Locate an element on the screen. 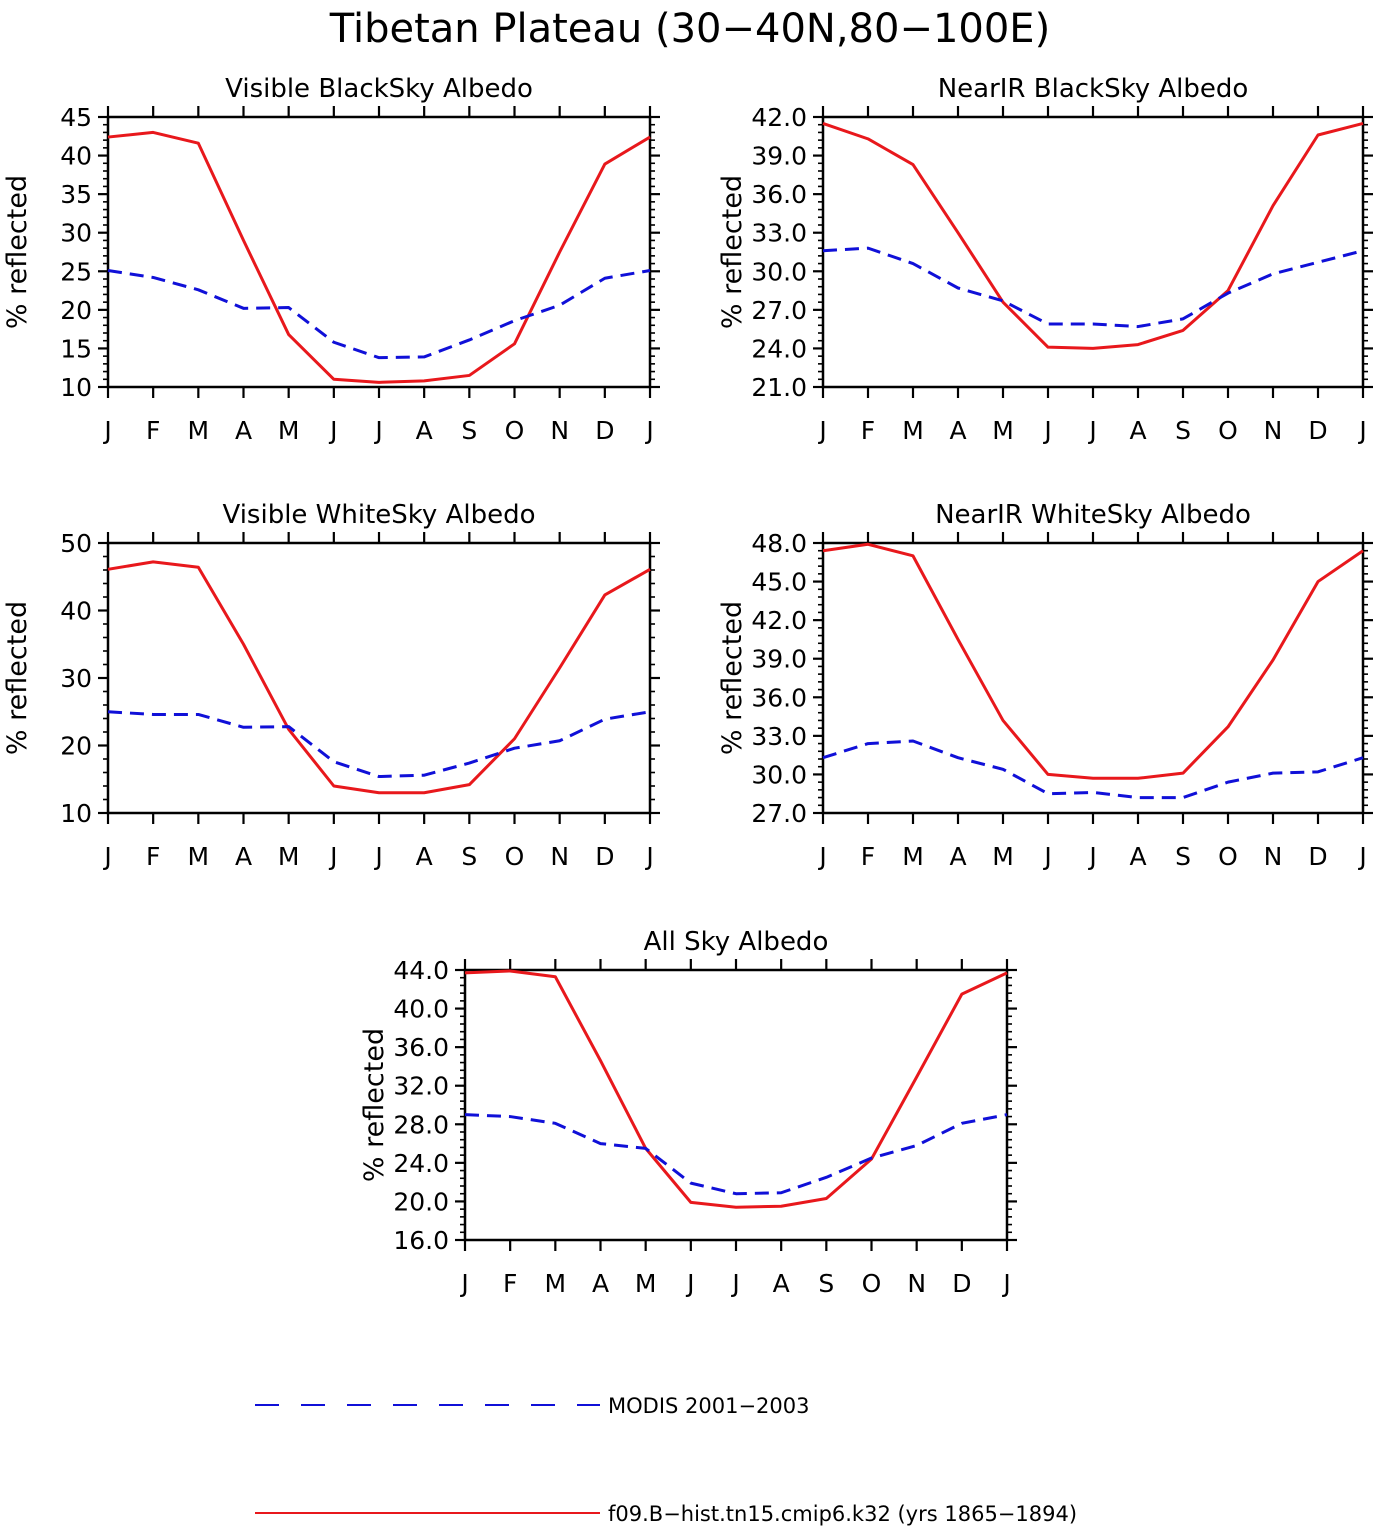  figure-title: Tibetan Plateau (30−40N,80−100E) is located at coordinates (689, 29).